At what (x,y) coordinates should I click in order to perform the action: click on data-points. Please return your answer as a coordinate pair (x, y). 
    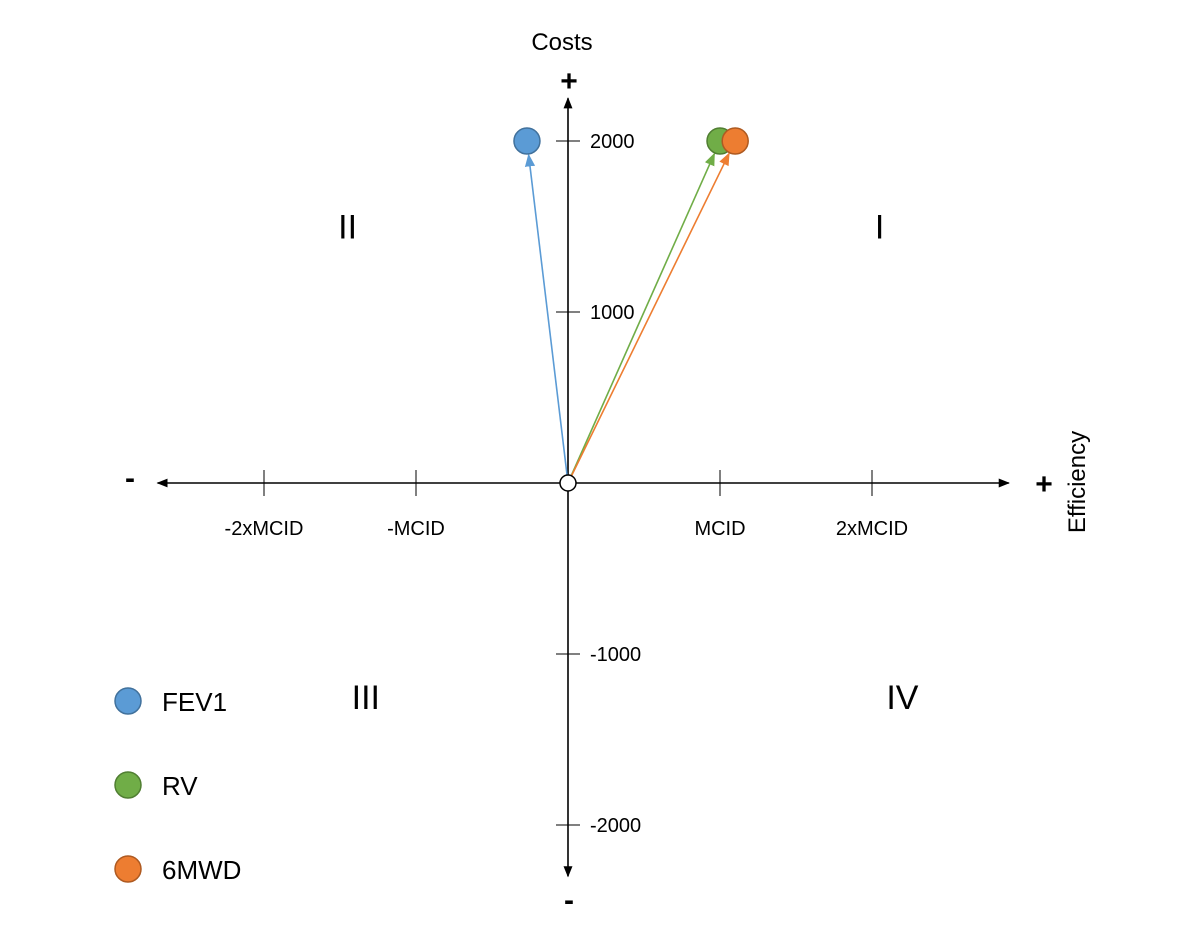
    Looking at the image, I should click on (631, 141).